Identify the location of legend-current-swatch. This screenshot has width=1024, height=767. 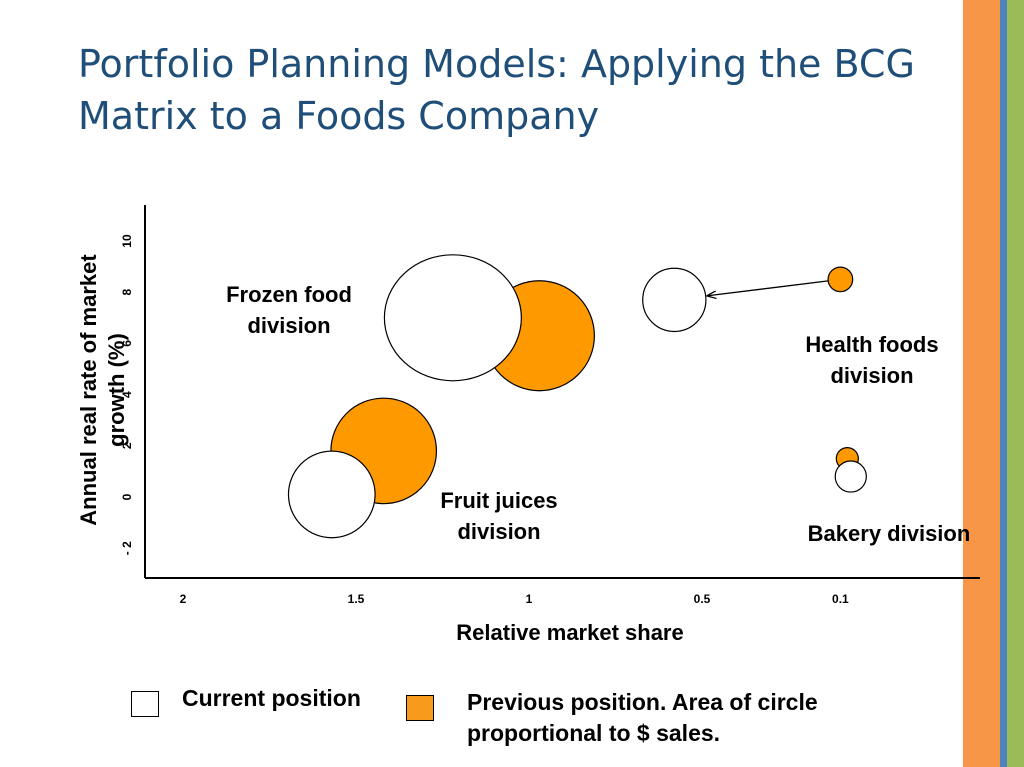
(145, 704).